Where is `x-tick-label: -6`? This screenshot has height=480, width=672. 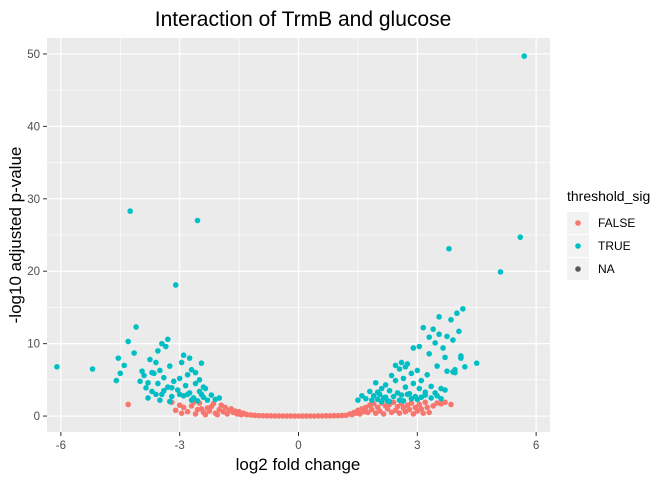
x-tick-label: -6 is located at coordinates (61, 446).